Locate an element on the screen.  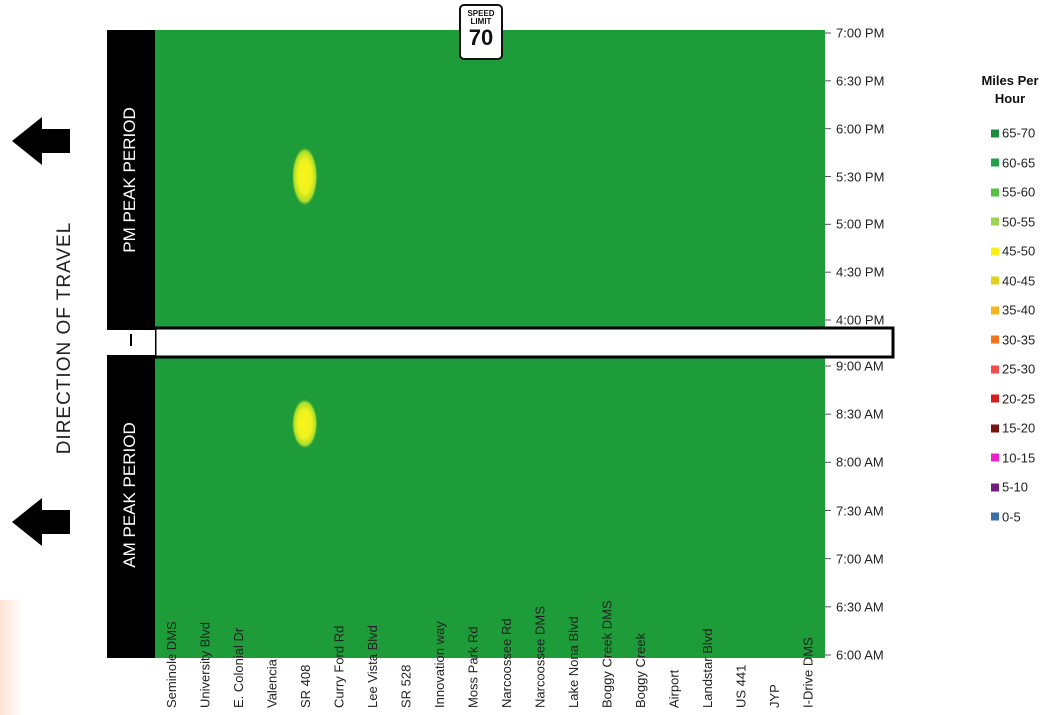
legend-item: 30-35 is located at coordinates (1013, 339).